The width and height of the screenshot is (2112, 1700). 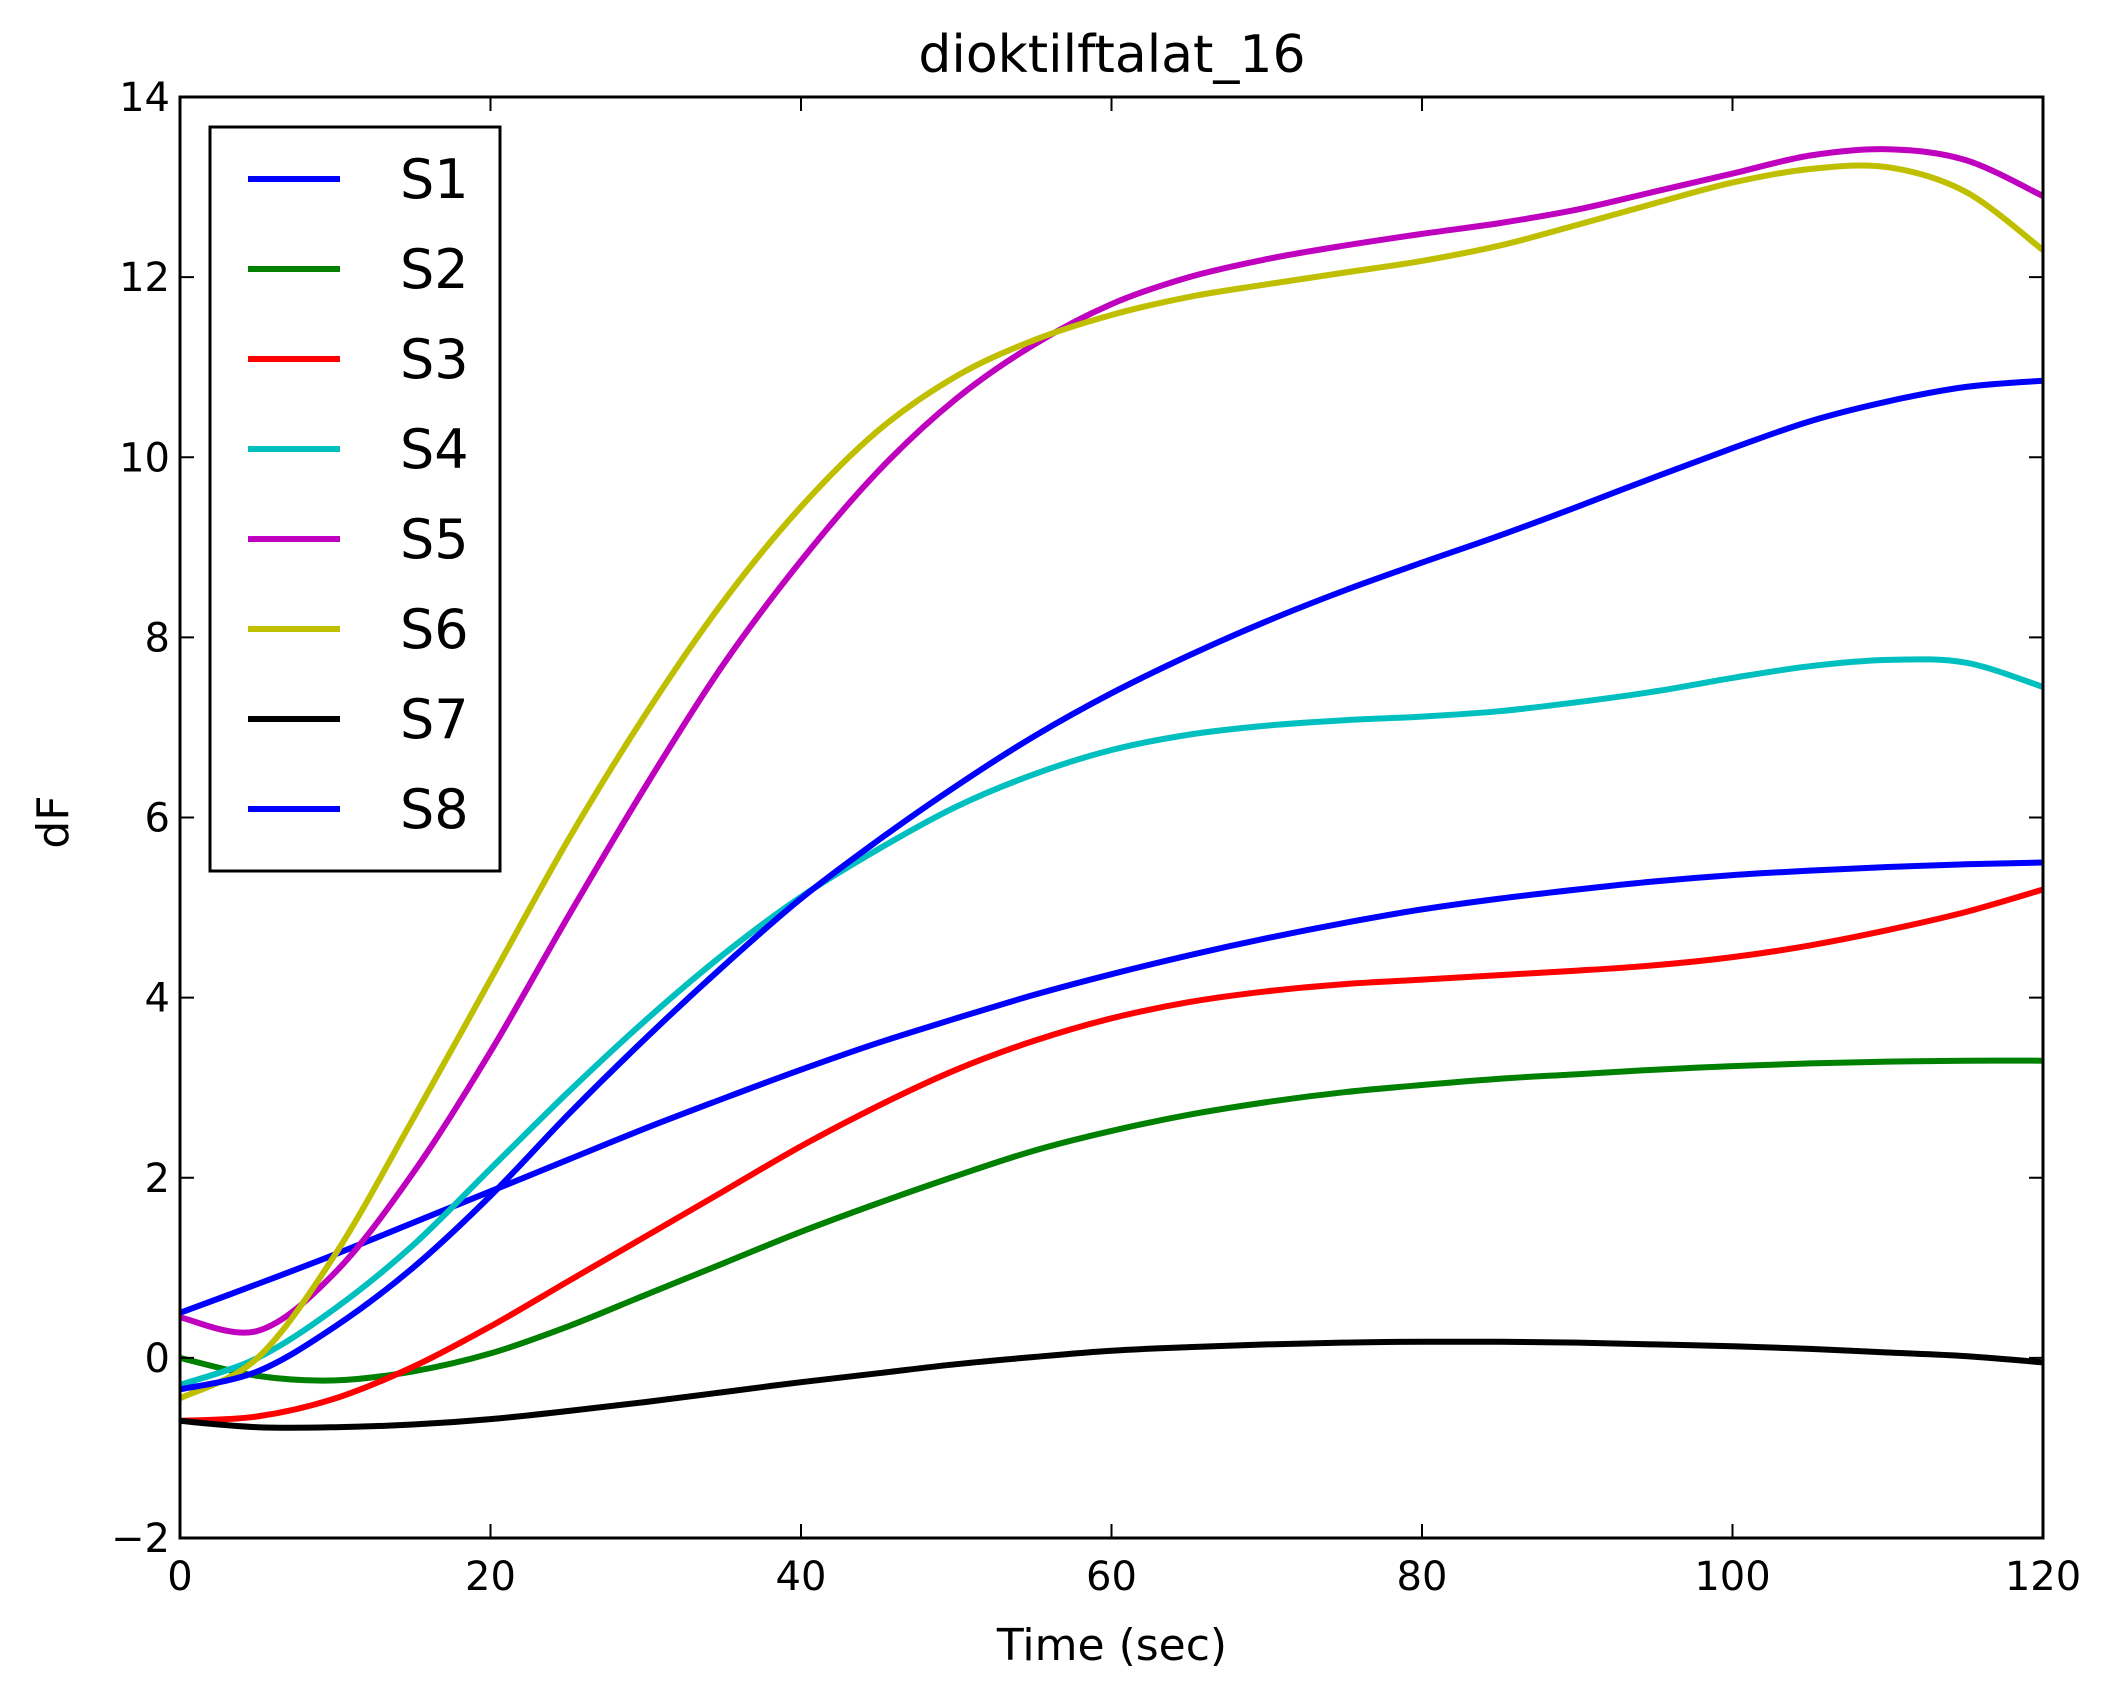 I want to click on y-tick-label: 12, so click(x=144, y=278).